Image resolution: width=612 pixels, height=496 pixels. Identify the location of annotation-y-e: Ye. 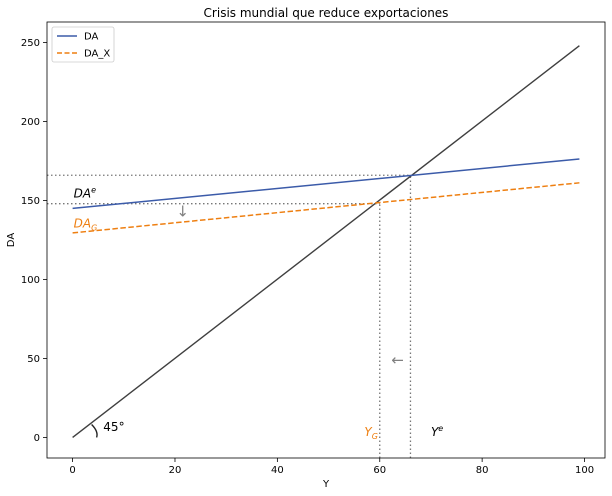
(437, 431).